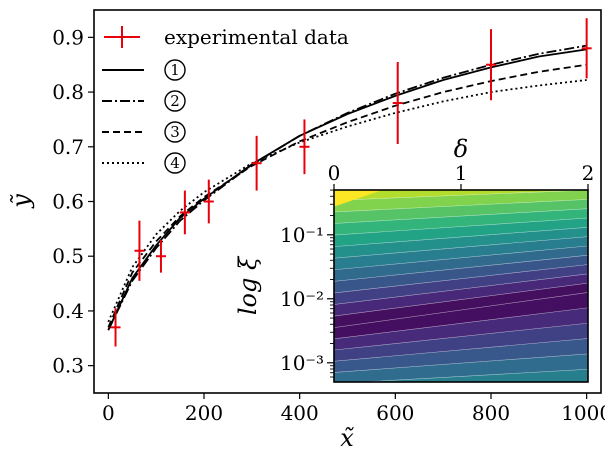 This screenshot has width=605, height=456. I want to click on y-tick-label: 0.5, so click(68, 256).